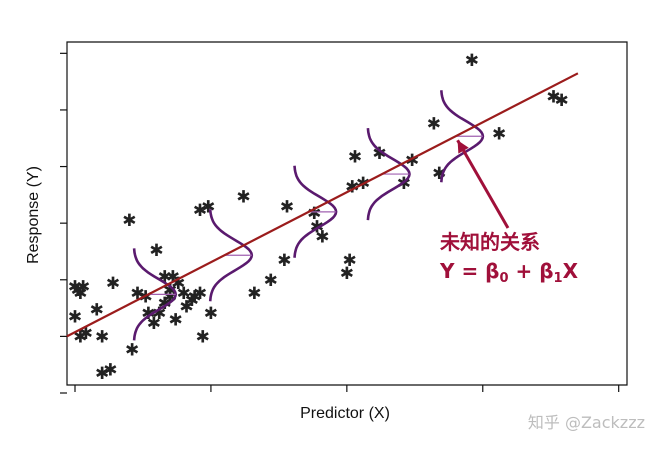 This screenshot has width=662, height=449. What do you see at coordinates (463, 147) in the screenshot?
I see `arrow-head` at bounding box center [463, 147].